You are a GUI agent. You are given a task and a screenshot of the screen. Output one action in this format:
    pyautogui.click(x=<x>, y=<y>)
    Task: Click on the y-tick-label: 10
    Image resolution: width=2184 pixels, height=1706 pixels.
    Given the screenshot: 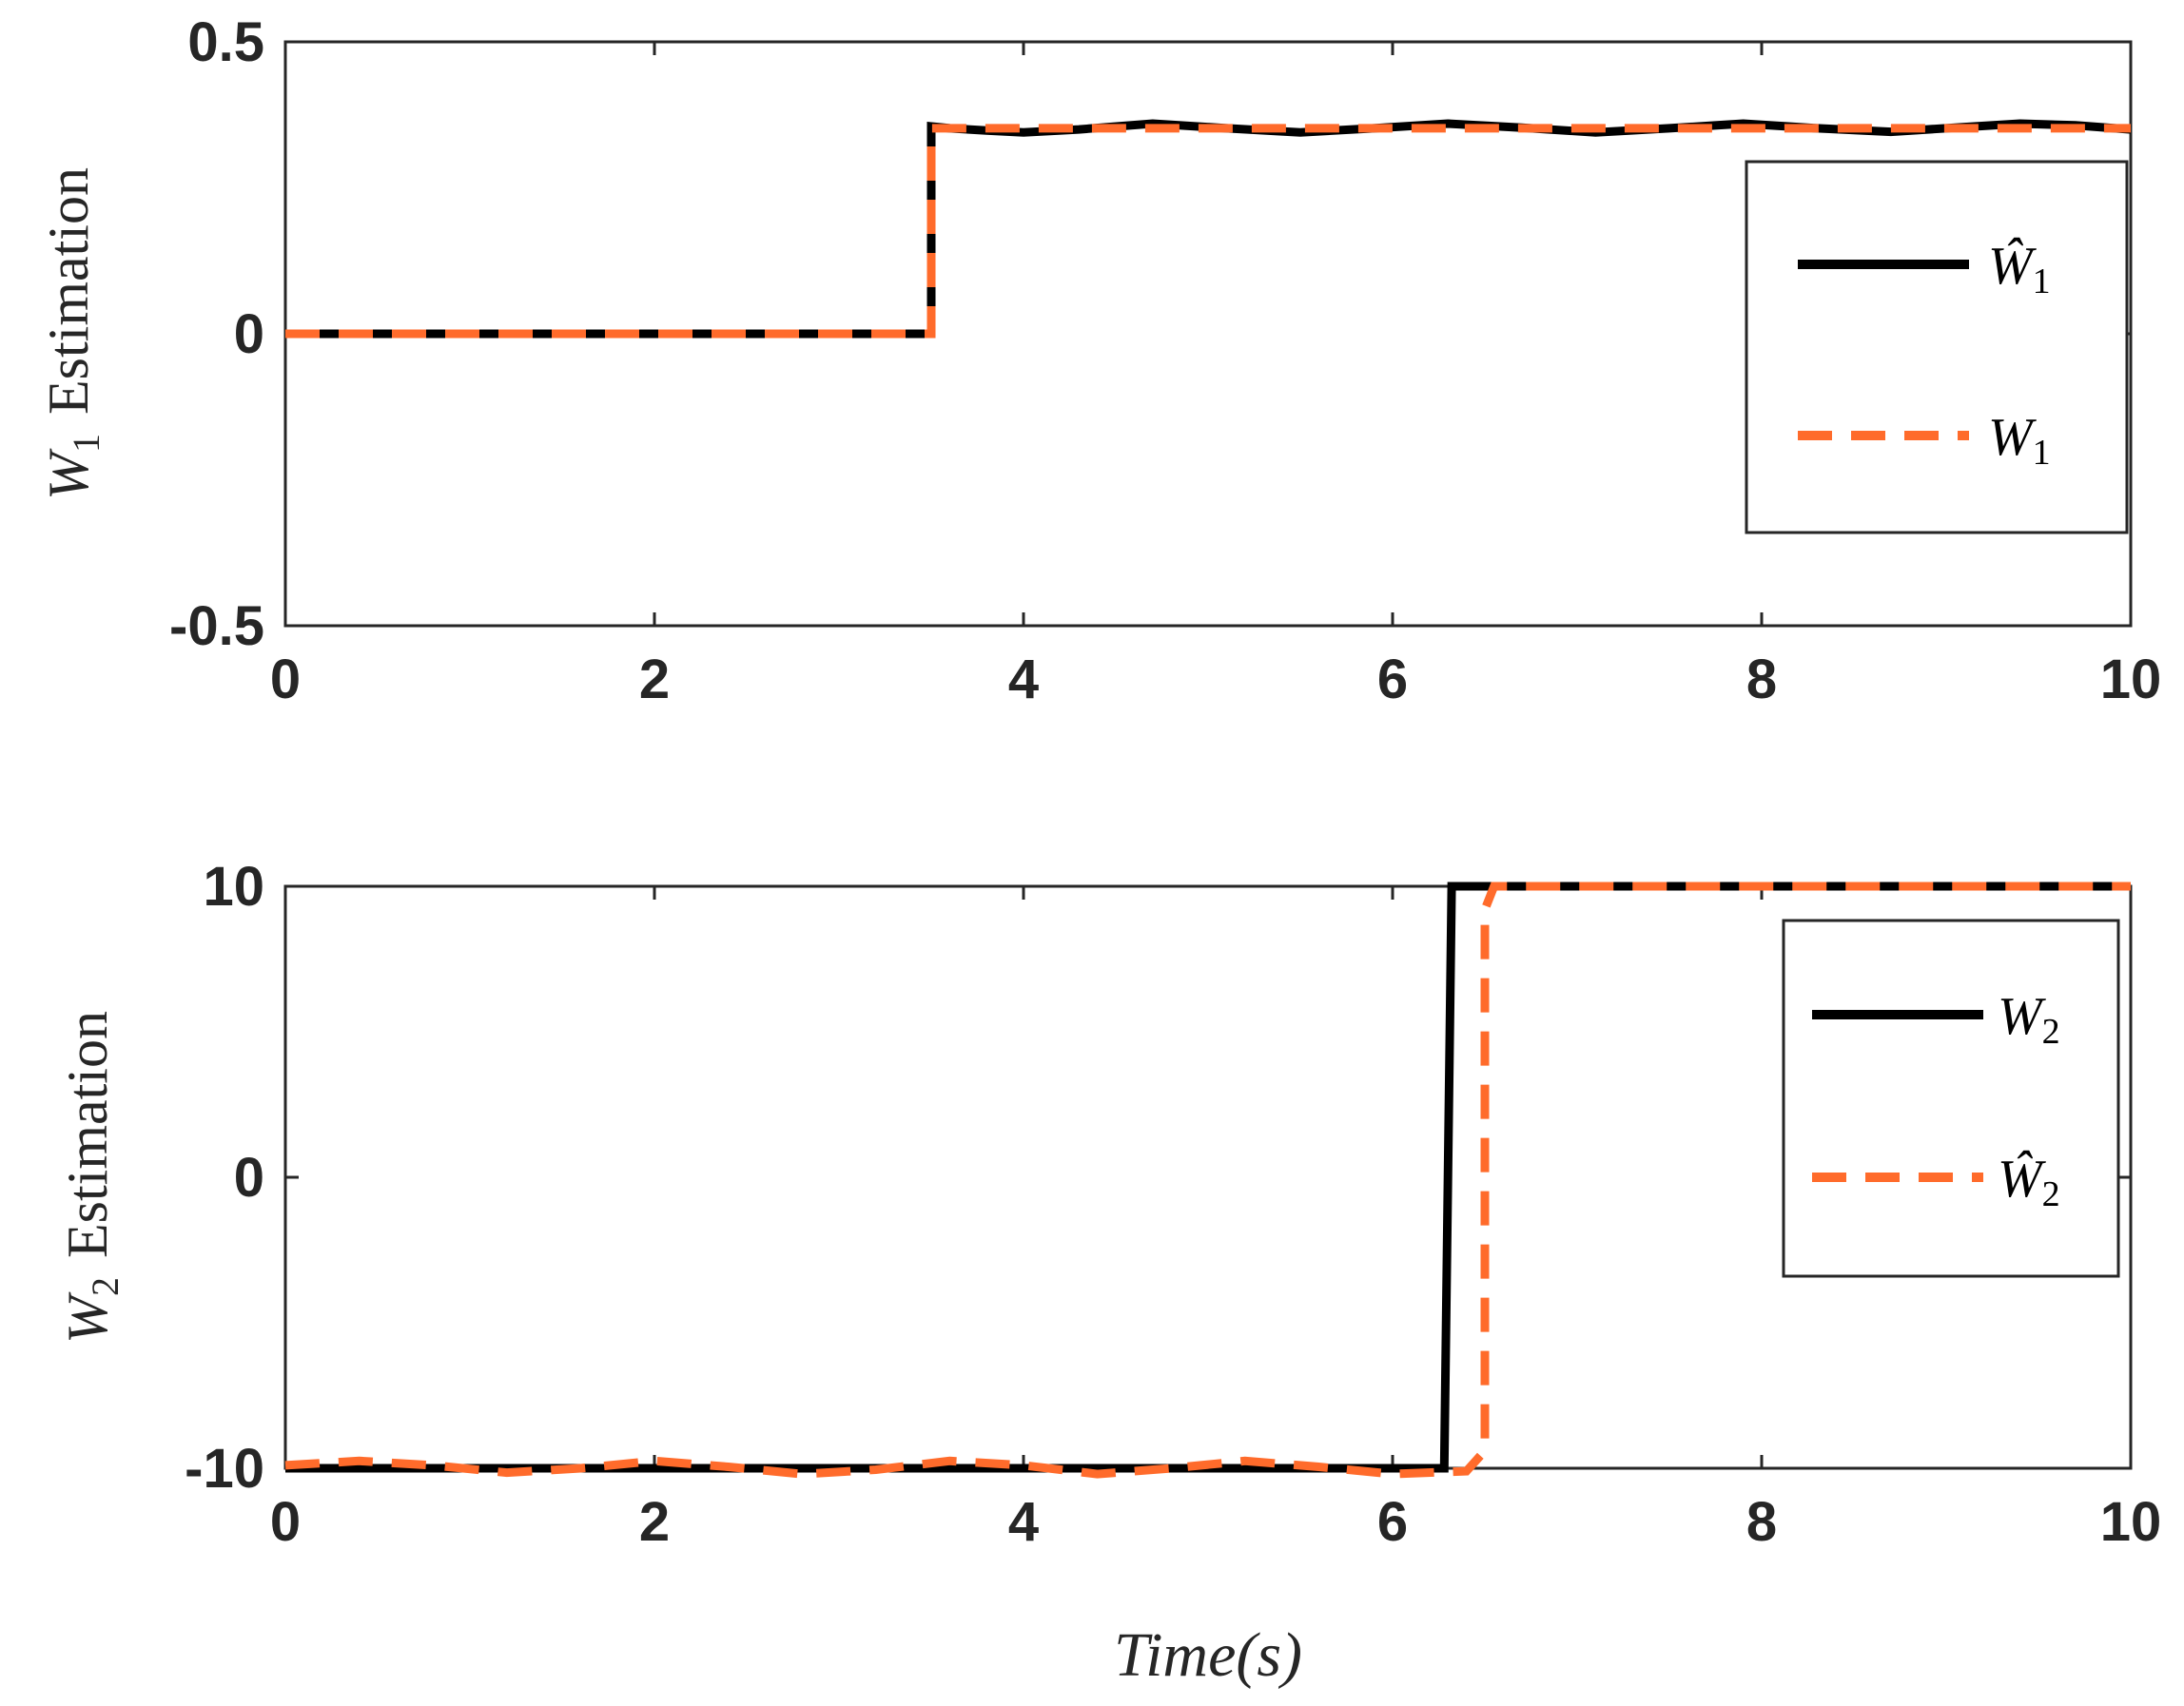 What is the action you would take?
    pyautogui.click(x=233, y=887)
    